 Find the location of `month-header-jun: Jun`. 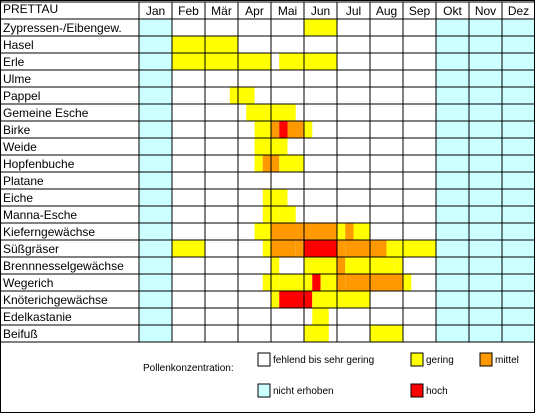

month-header-jun: Jun is located at coordinates (320, 11).